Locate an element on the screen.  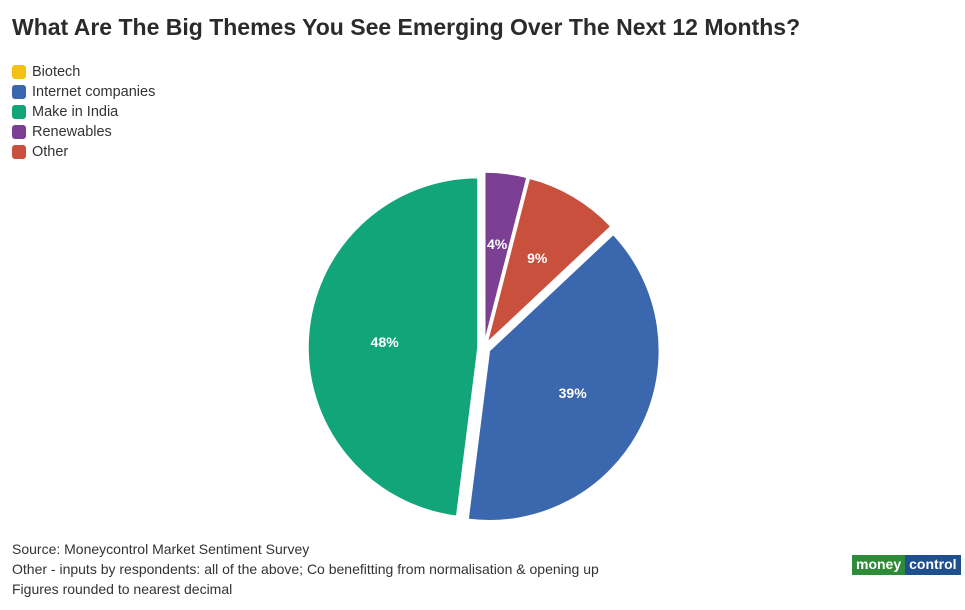
pie-slice-other is located at coordinates (549, 260).